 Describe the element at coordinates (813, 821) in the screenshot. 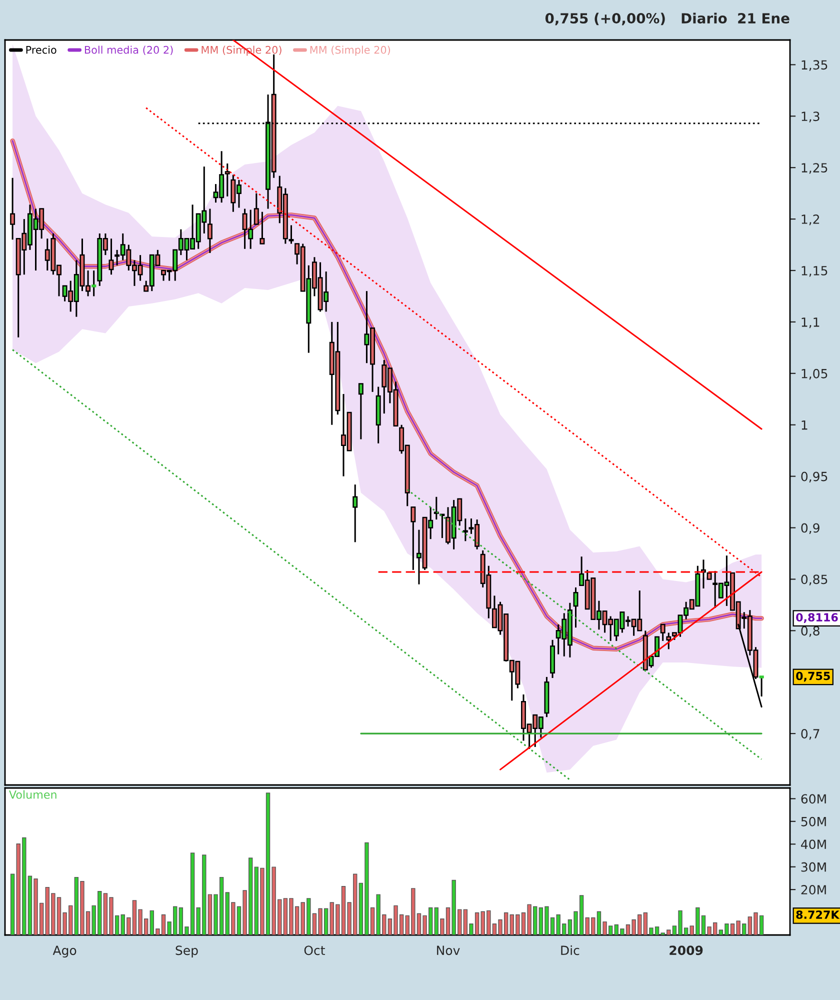

I see `y-tick-label: 50M` at that location.